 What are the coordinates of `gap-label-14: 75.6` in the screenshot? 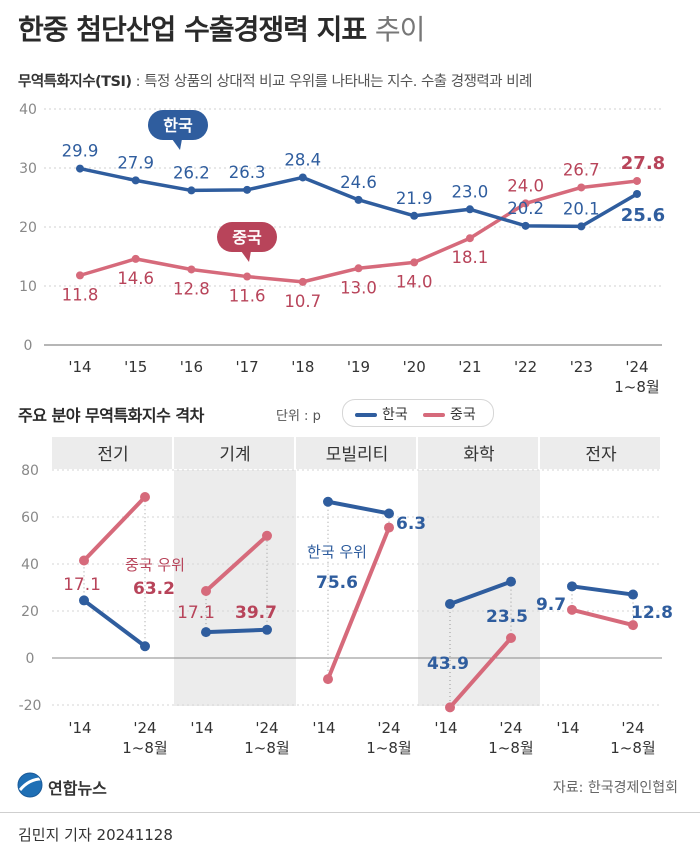 It's located at (337, 583).